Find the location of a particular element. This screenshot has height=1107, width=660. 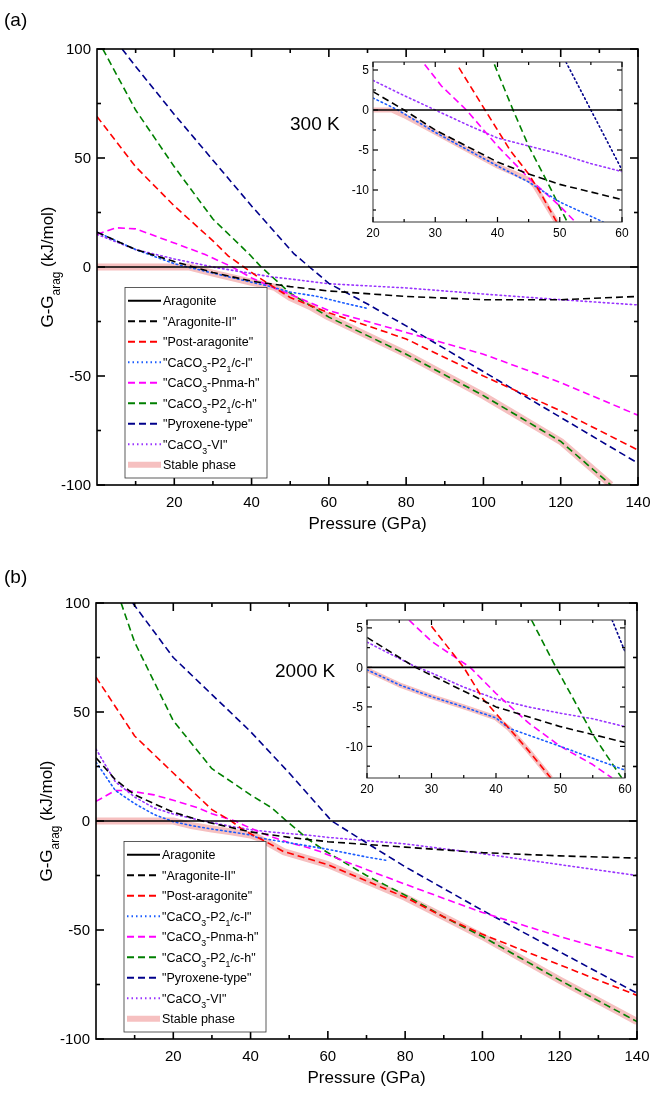

annotation: 2000 K is located at coordinates (305, 670).